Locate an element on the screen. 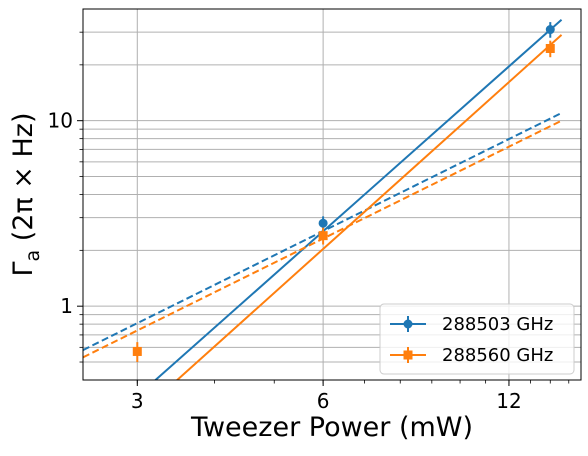  legend-marker-square is located at coordinates (408, 355).